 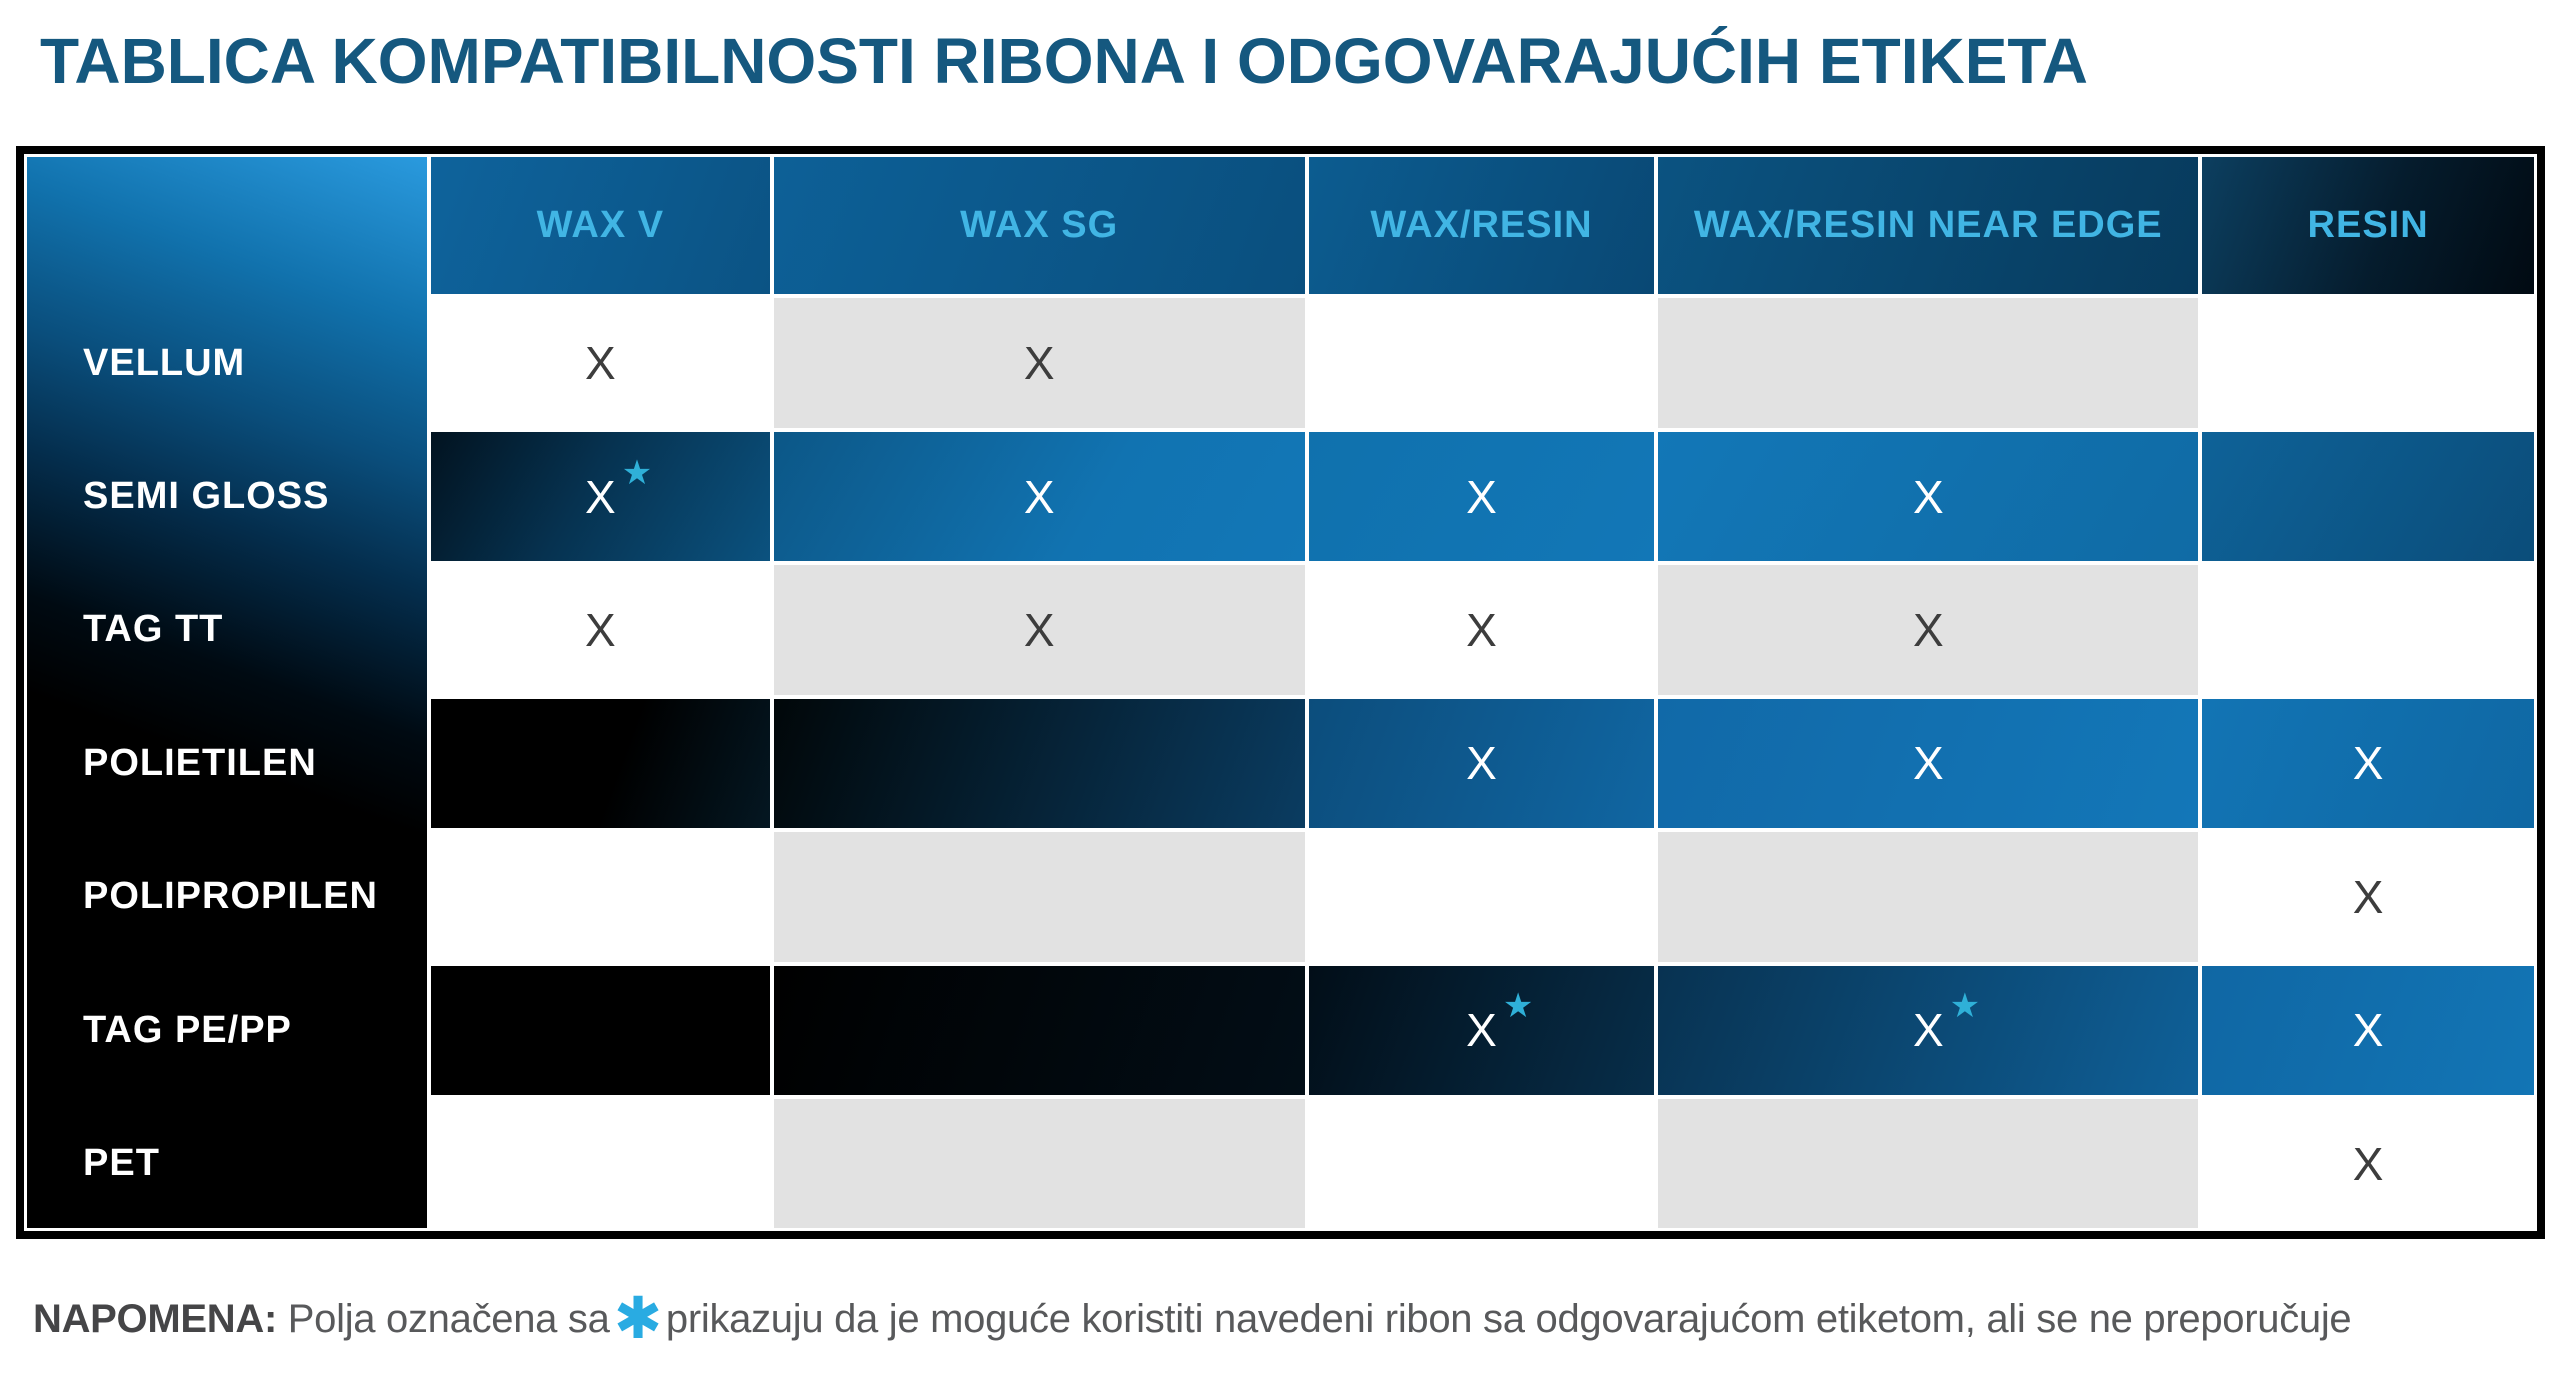 What do you see at coordinates (121, 1163) in the screenshot?
I see `row-label: PET` at bounding box center [121, 1163].